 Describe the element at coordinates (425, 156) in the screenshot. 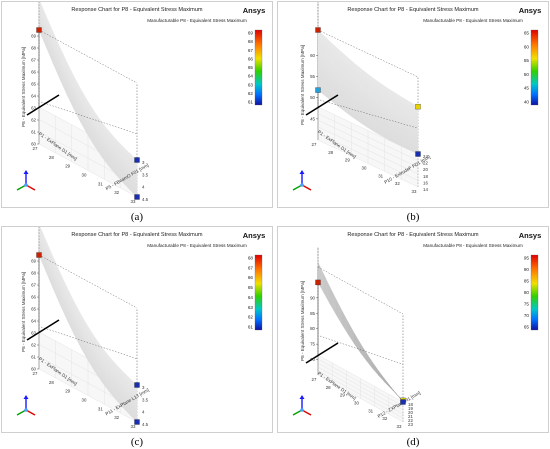

I see `y-tick-label: 24` at that location.